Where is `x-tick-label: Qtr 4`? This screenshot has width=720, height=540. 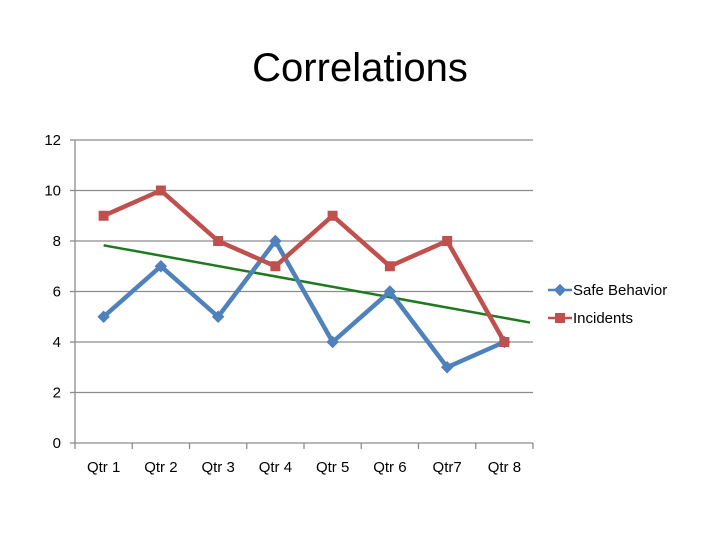 x-tick-label: Qtr 4 is located at coordinates (275, 467).